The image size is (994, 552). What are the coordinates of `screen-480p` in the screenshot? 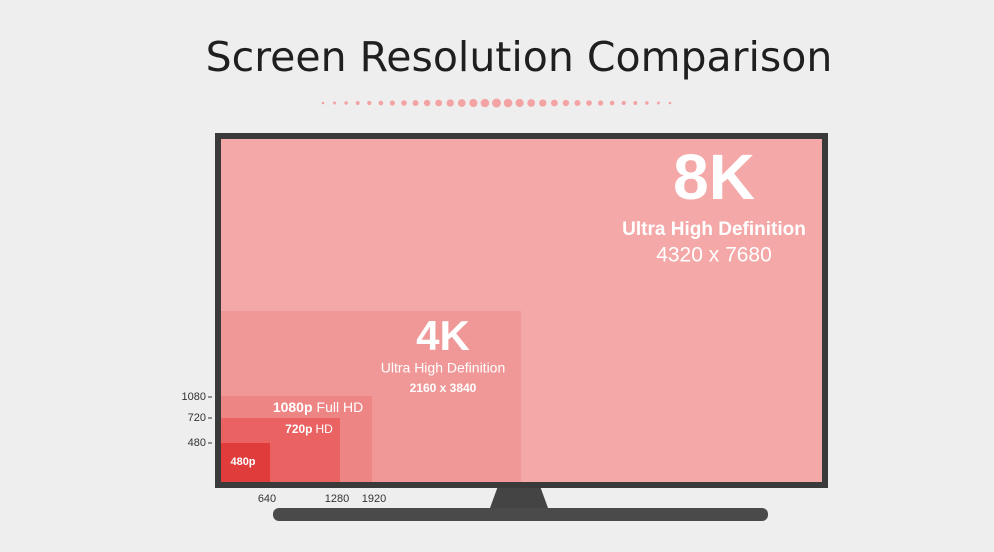 It's located at (245, 462).